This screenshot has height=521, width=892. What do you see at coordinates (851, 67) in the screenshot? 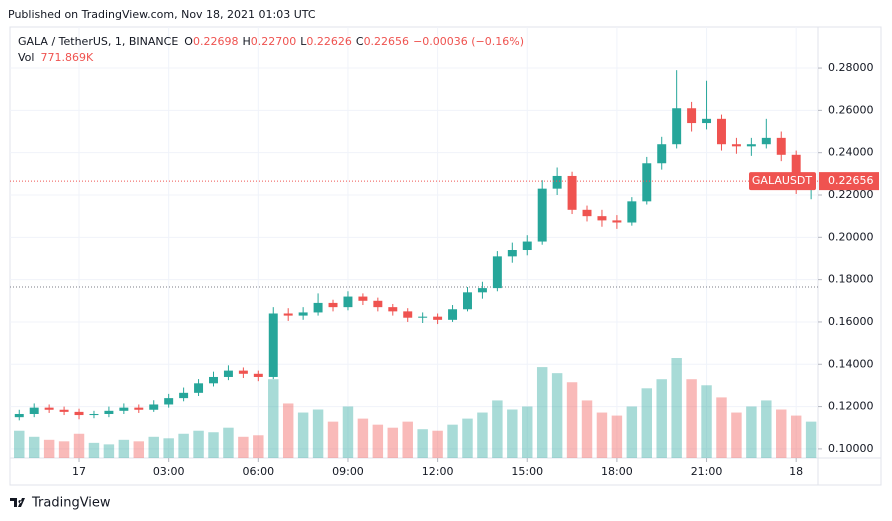
I see `y-tick-label: 0.28000` at bounding box center [851, 67].